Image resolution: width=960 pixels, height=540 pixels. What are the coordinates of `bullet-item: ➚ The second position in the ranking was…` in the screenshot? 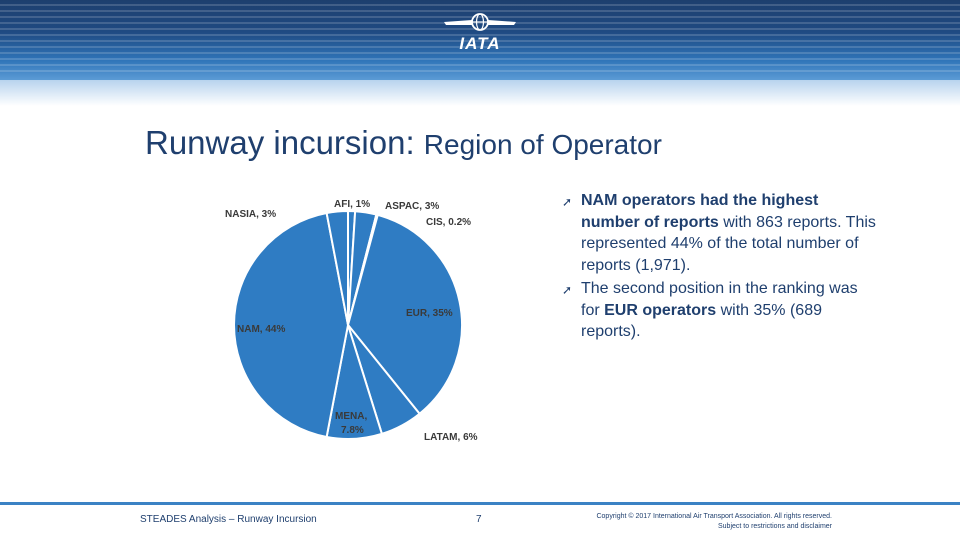 It's located at (720, 310).